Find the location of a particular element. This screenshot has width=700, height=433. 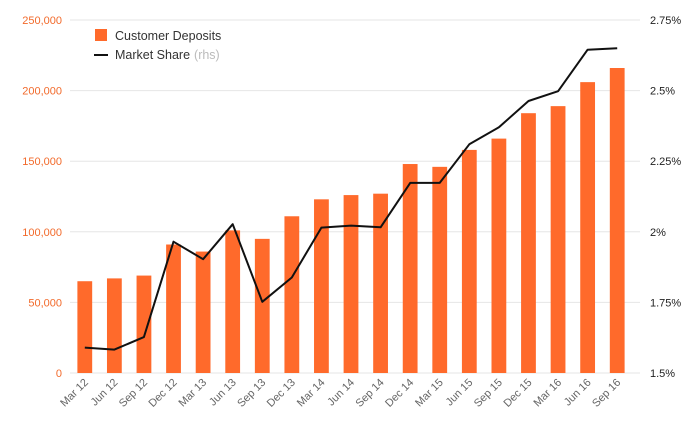

x-tick-label: Jun 12 is located at coordinates (105, 393).